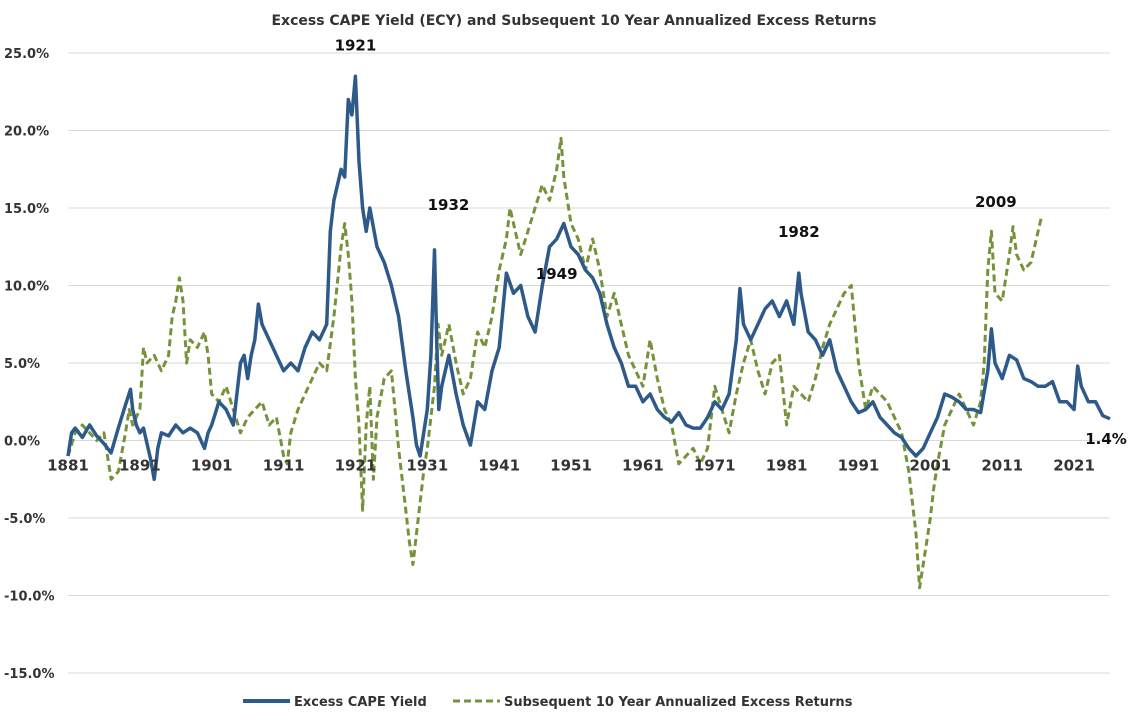 The width and height of the screenshot is (1141, 713). I want to click on x-tick-label: 1951, so click(571, 466).